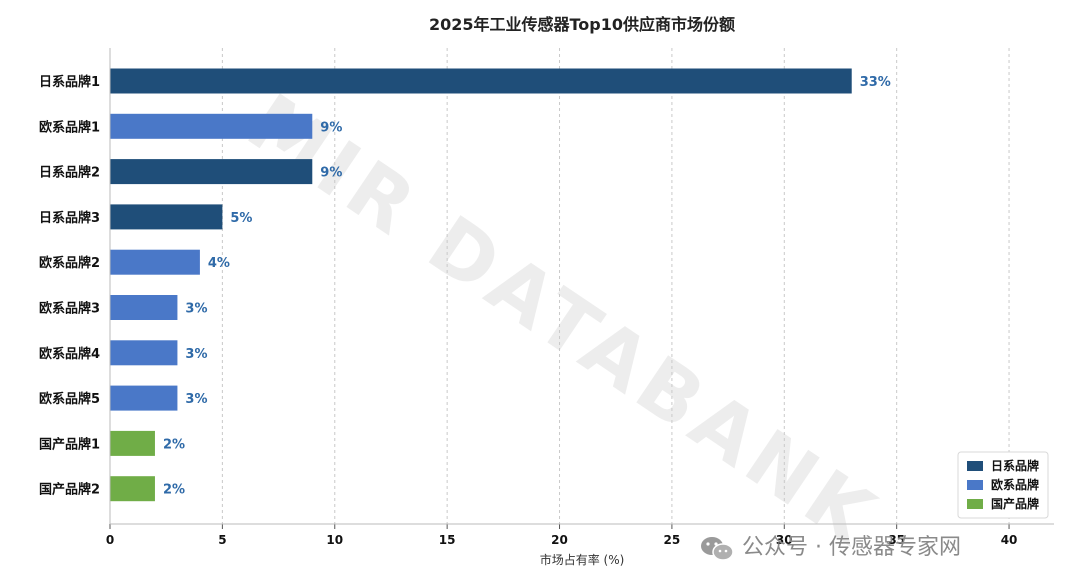 This screenshot has height=588, width=1080. What do you see at coordinates (447, 540) in the screenshot?
I see `x-tick-label: 15` at bounding box center [447, 540].